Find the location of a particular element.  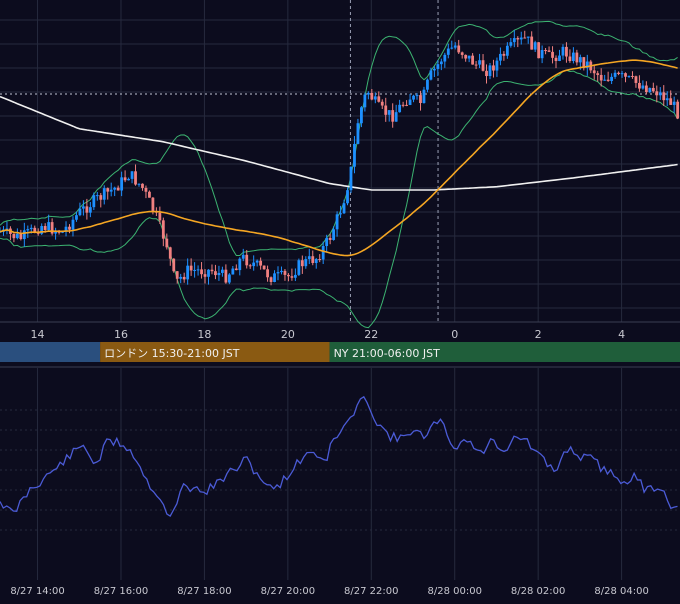

bottom-x-tick-label: 8/28 00:00 is located at coordinates (454, 591).